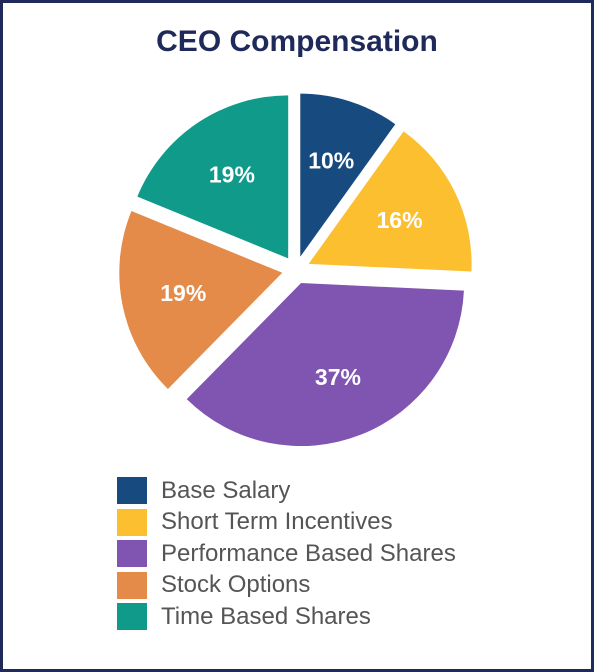 This screenshot has height=672, width=594. I want to click on pie-slice-short-term-incentives, so click(390, 201).